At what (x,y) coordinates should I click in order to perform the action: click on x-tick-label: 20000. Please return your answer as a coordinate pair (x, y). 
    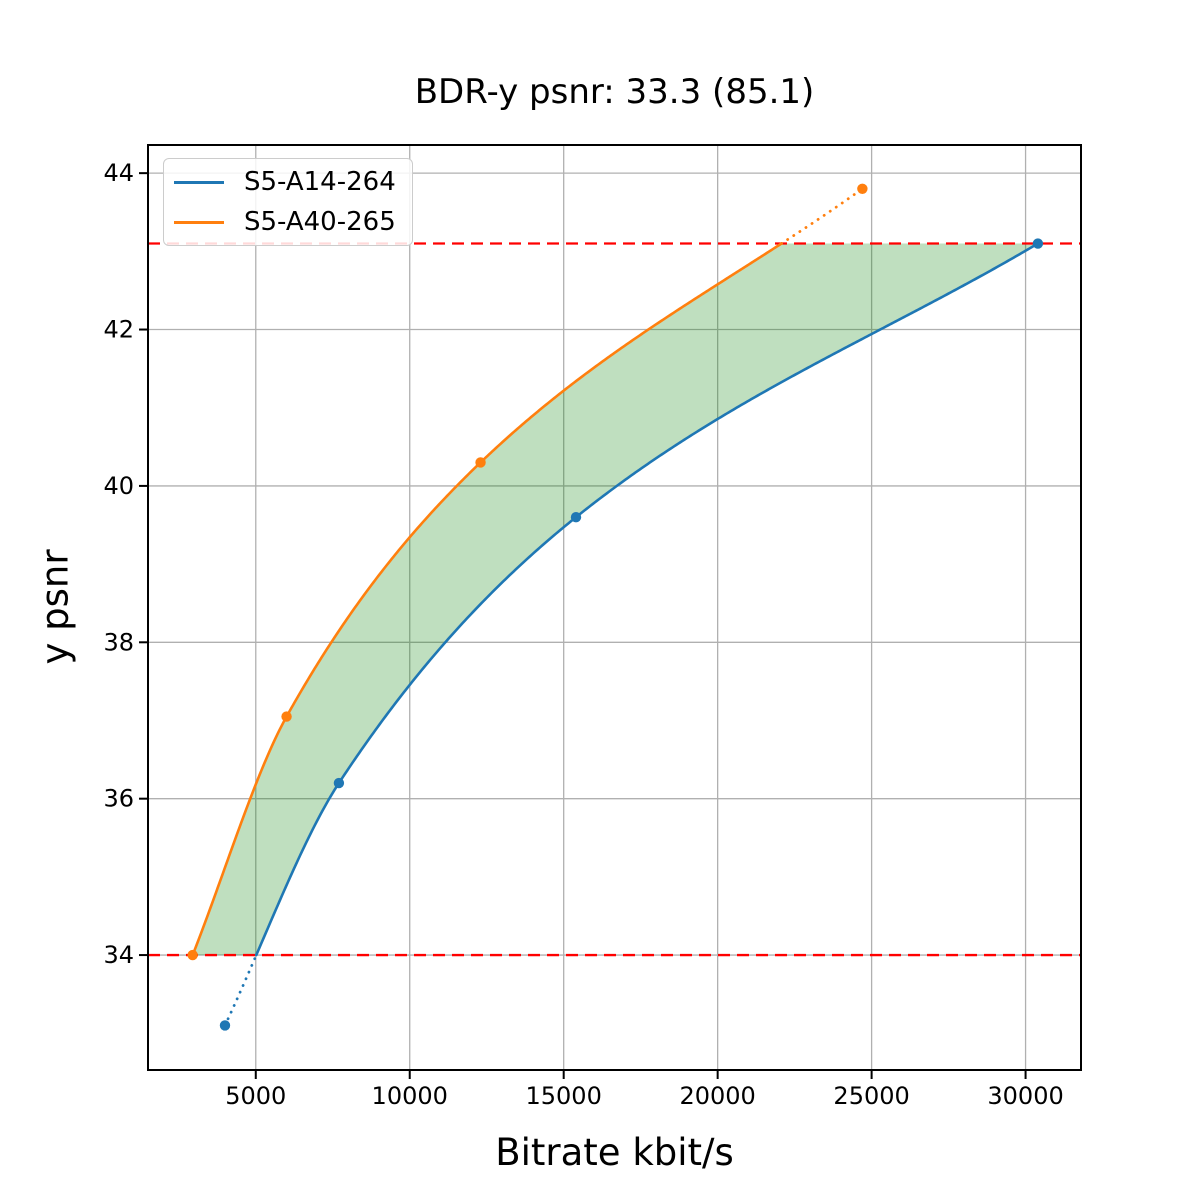
    Looking at the image, I should click on (717, 1096).